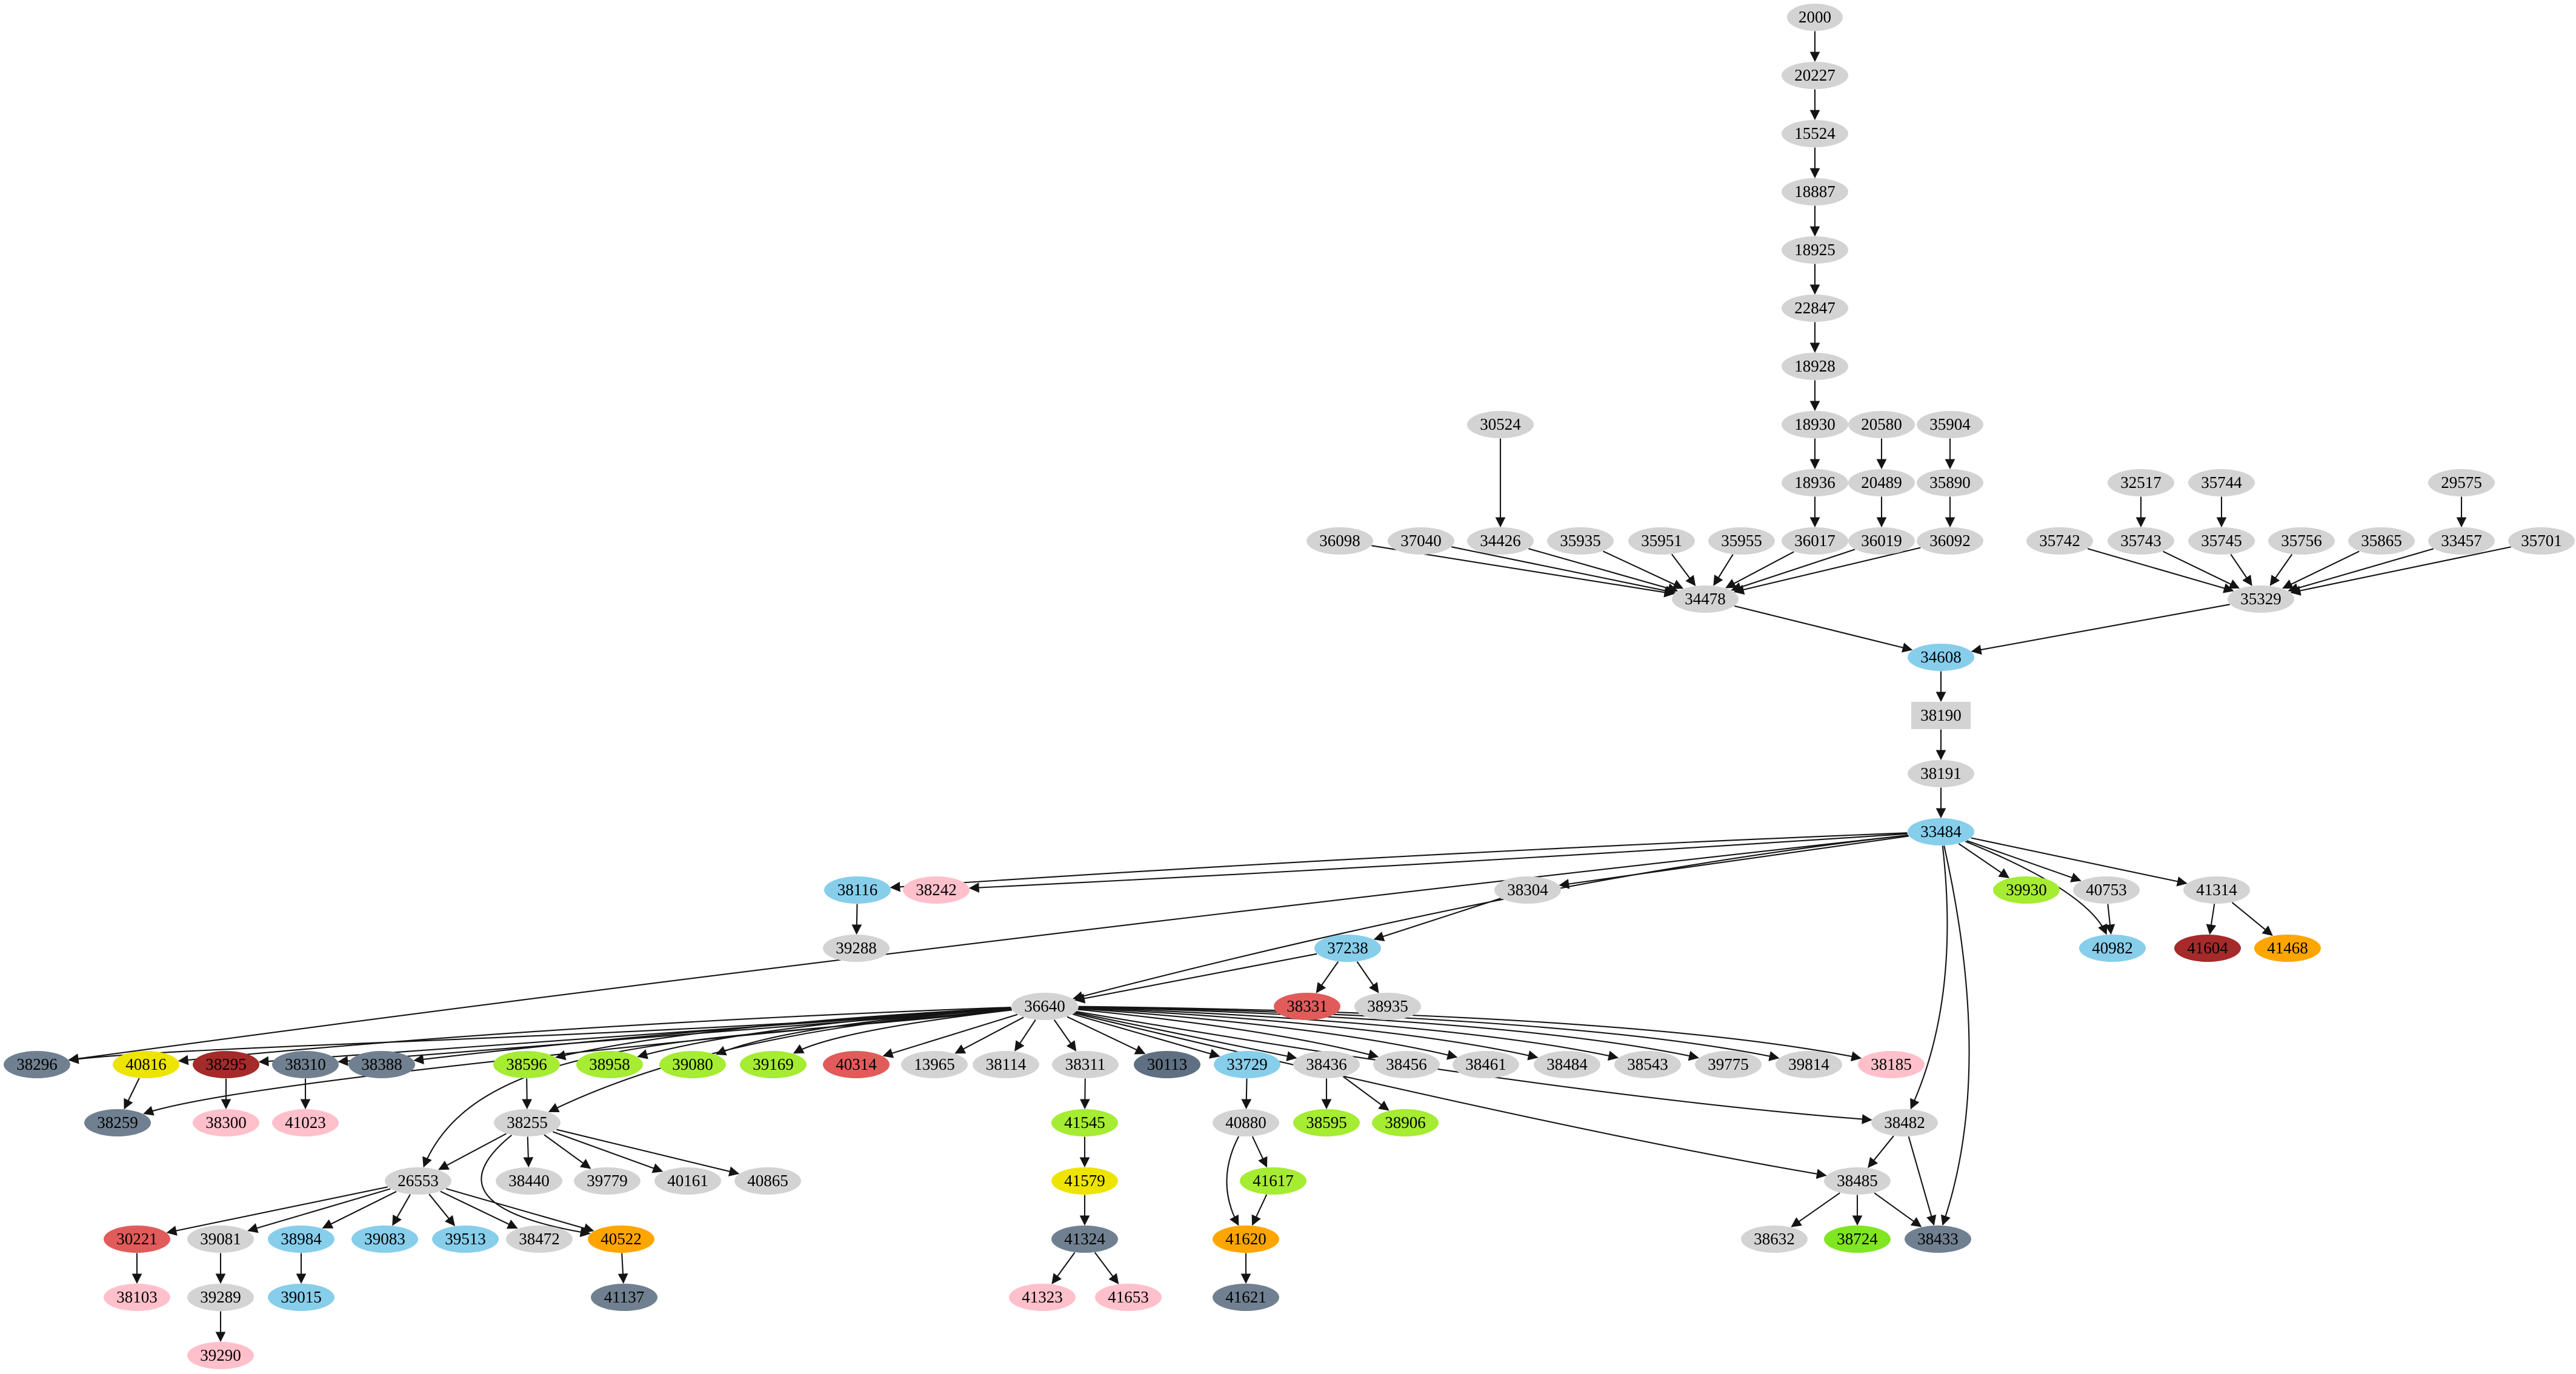  I want to click on graph-node-18887: 18887, so click(1815, 191).